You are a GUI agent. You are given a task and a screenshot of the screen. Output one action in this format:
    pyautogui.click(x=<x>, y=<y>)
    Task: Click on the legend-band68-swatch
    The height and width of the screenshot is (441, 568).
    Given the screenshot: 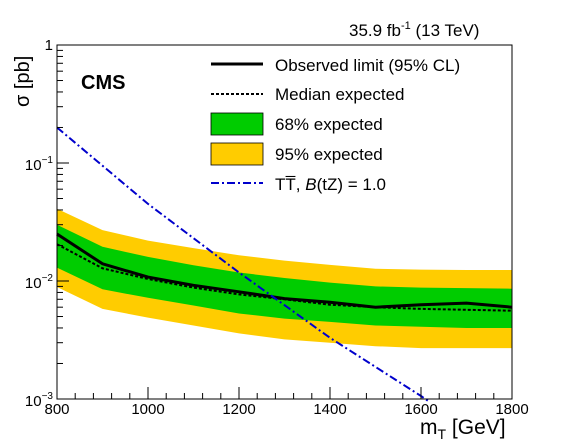 What is the action you would take?
    pyautogui.click(x=237, y=124)
    